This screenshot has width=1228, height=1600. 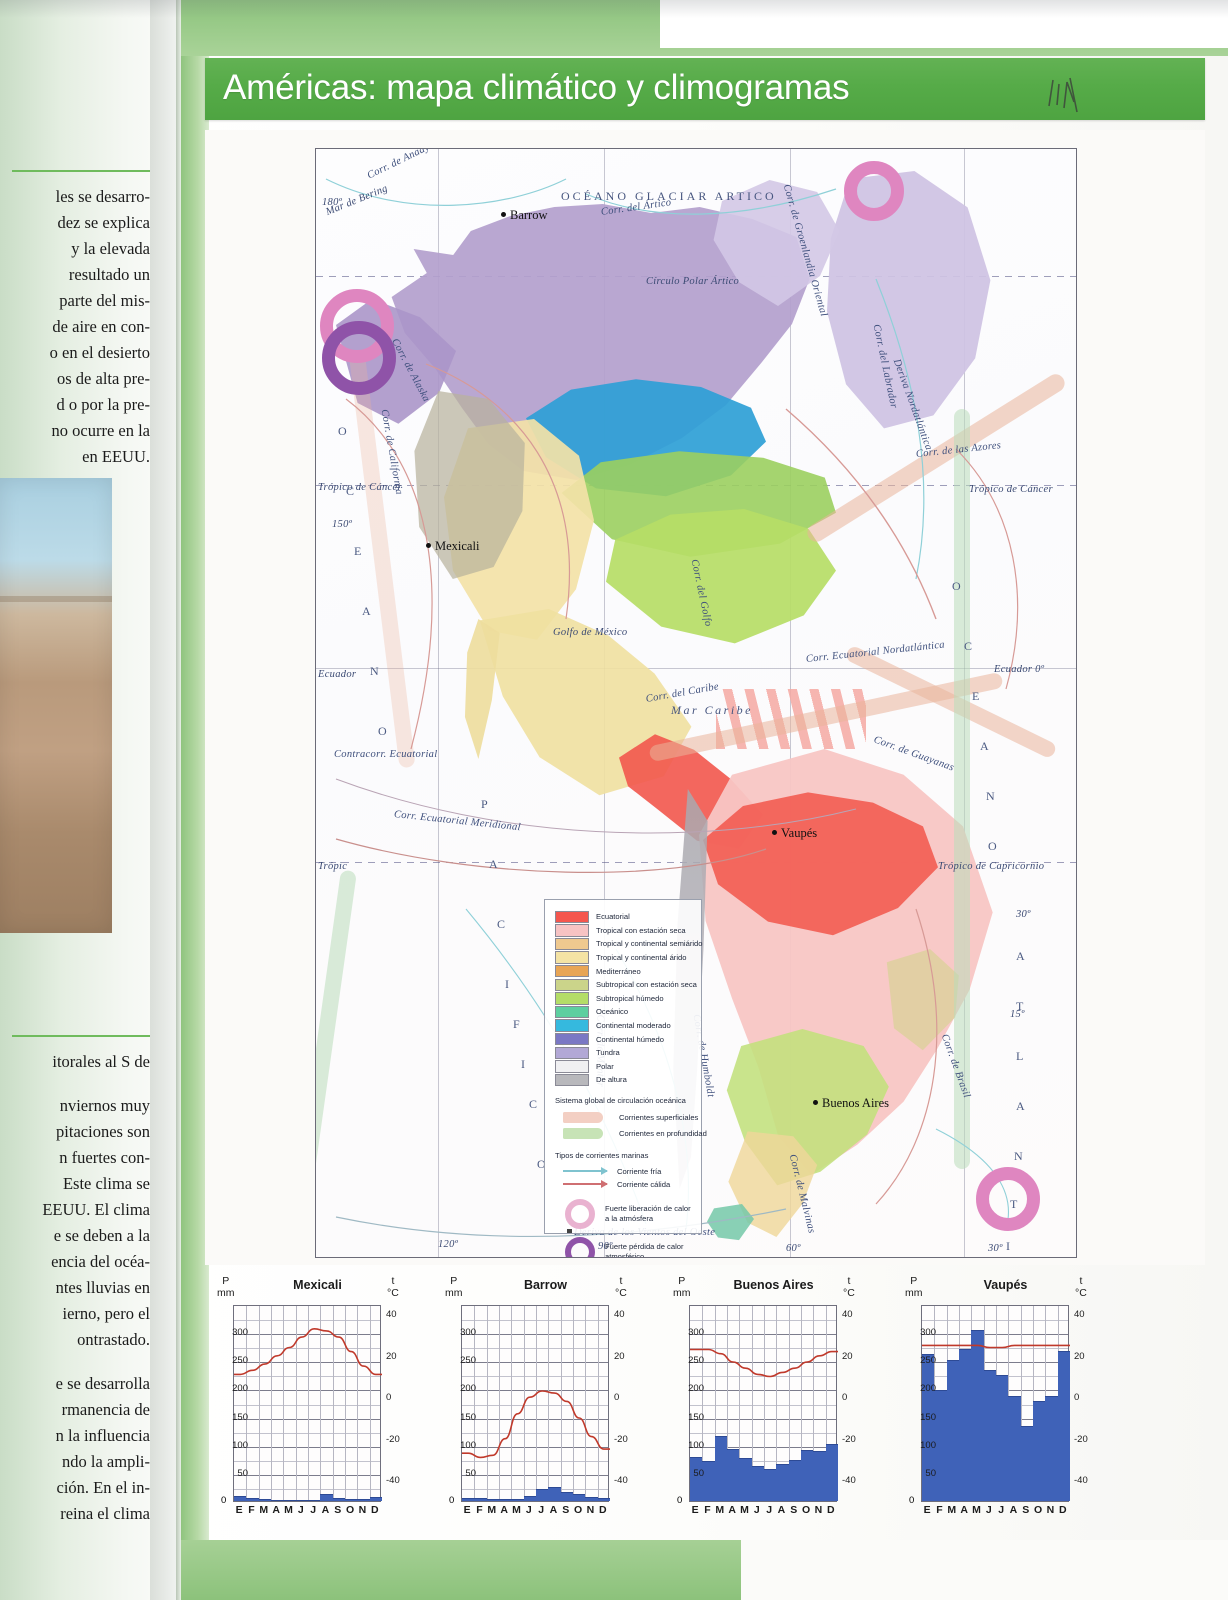 I want to click on month-label: O, so click(x=1038, y=1510).